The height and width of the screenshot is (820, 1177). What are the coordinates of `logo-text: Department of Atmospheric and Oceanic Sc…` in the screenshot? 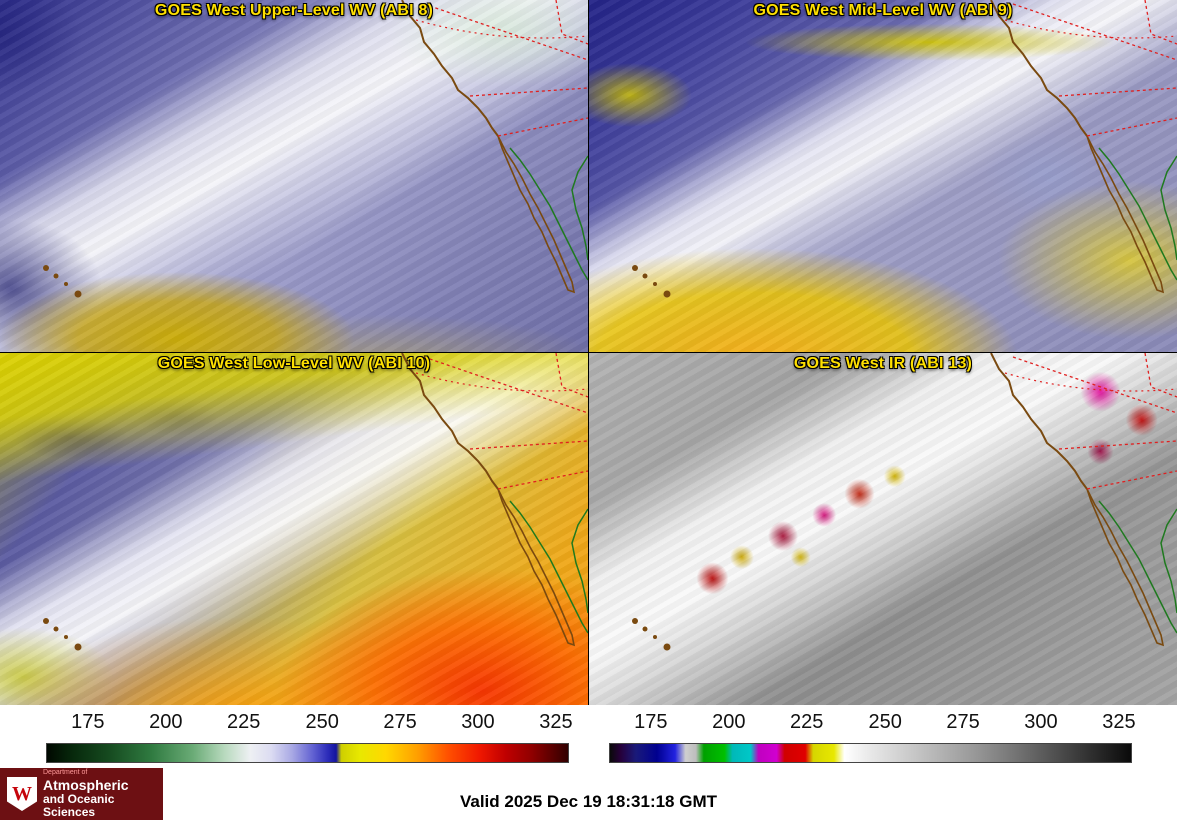 It's located at (103, 794).